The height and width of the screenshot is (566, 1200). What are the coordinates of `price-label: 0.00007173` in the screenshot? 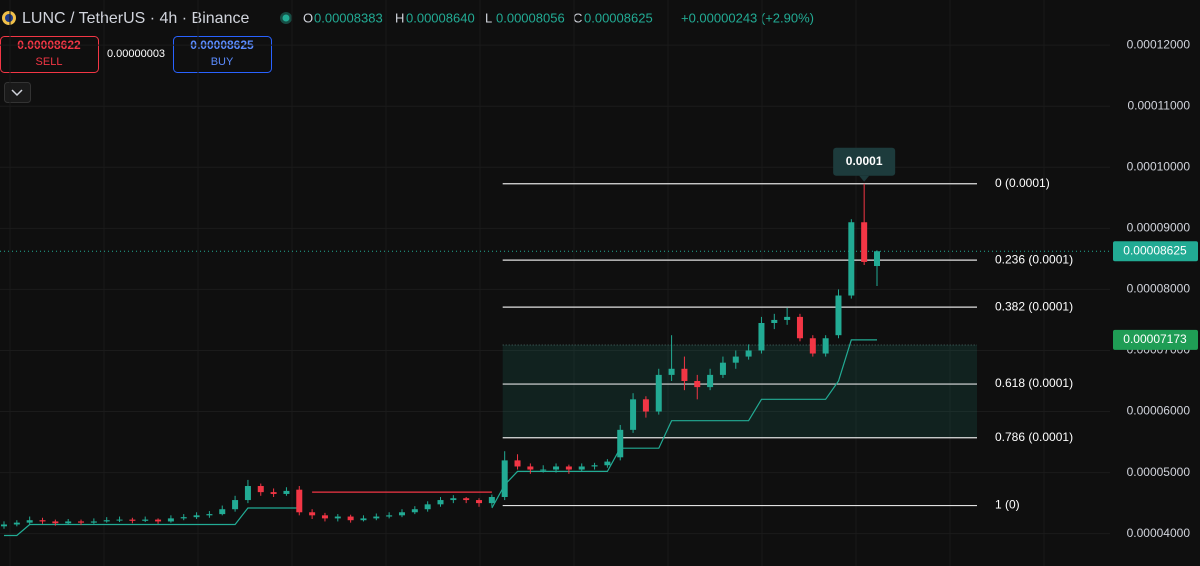 It's located at (1155, 339).